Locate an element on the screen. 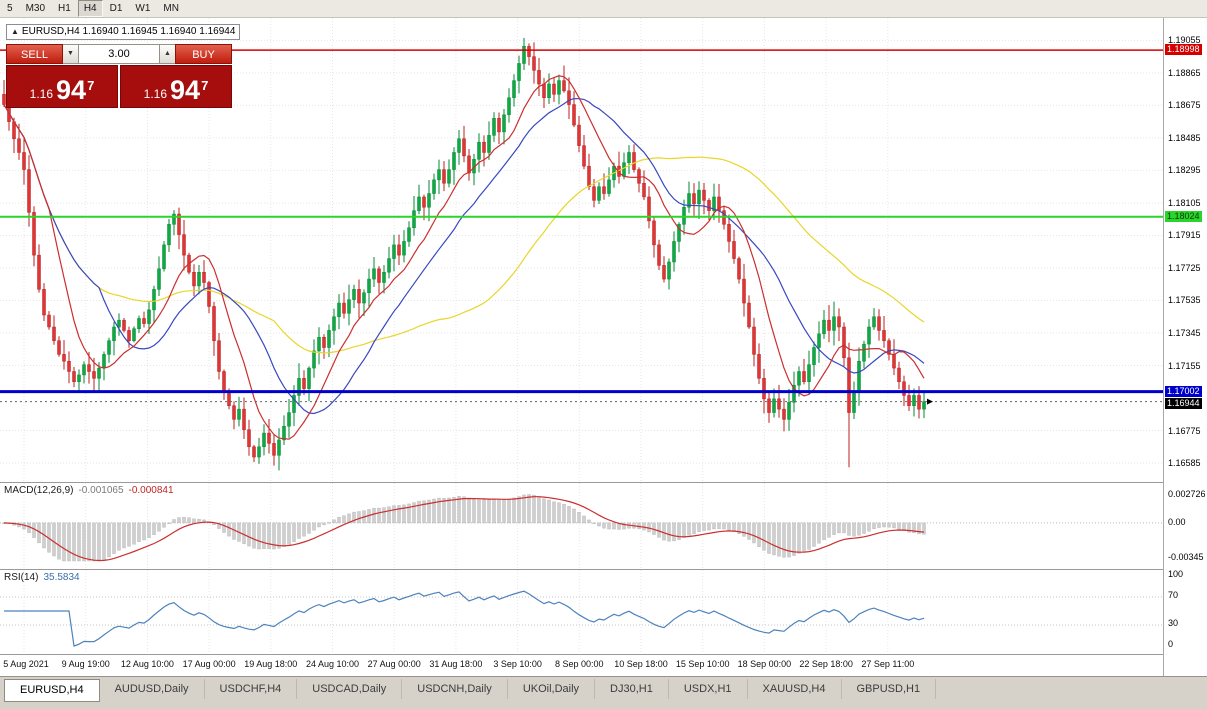 The image size is (1207, 709). time-axis-label: 27 Aug 00:00 is located at coordinates (394, 664).